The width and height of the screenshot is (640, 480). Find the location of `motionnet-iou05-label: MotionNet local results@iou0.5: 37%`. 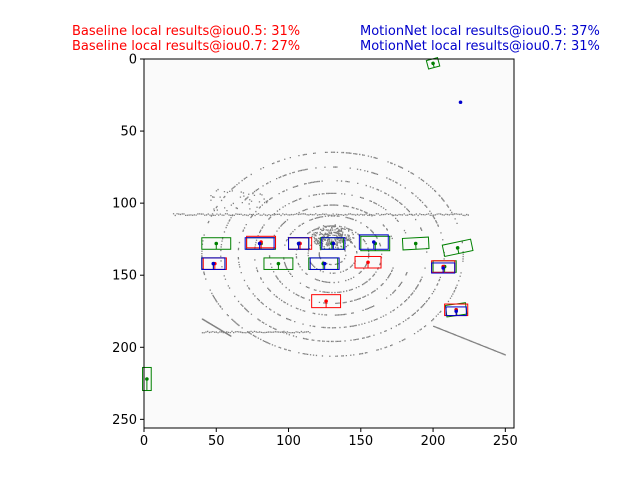

motionnet-iou05-label: MotionNet local results@iou0.5: 37% is located at coordinates (480, 31).